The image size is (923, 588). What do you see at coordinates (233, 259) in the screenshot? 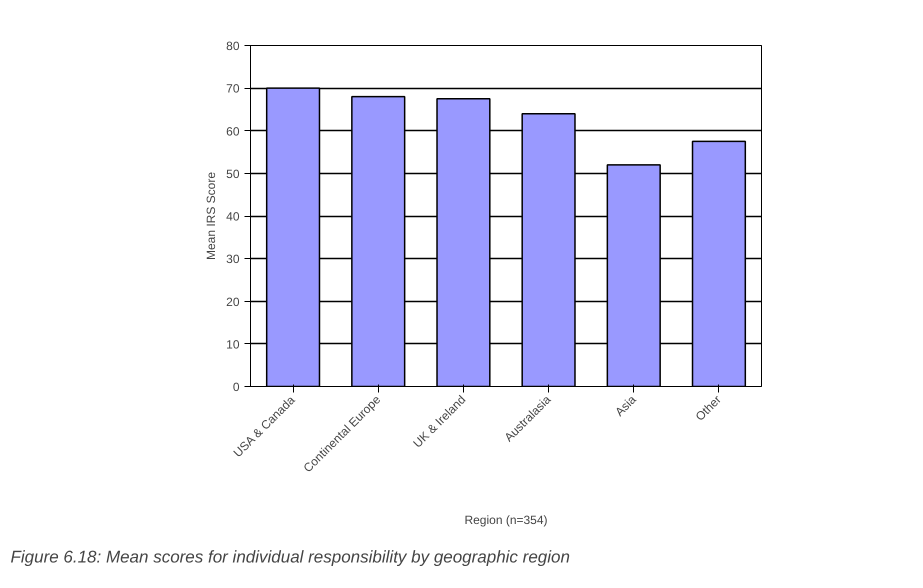
I see `y-tick-label: 30` at bounding box center [233, 259].